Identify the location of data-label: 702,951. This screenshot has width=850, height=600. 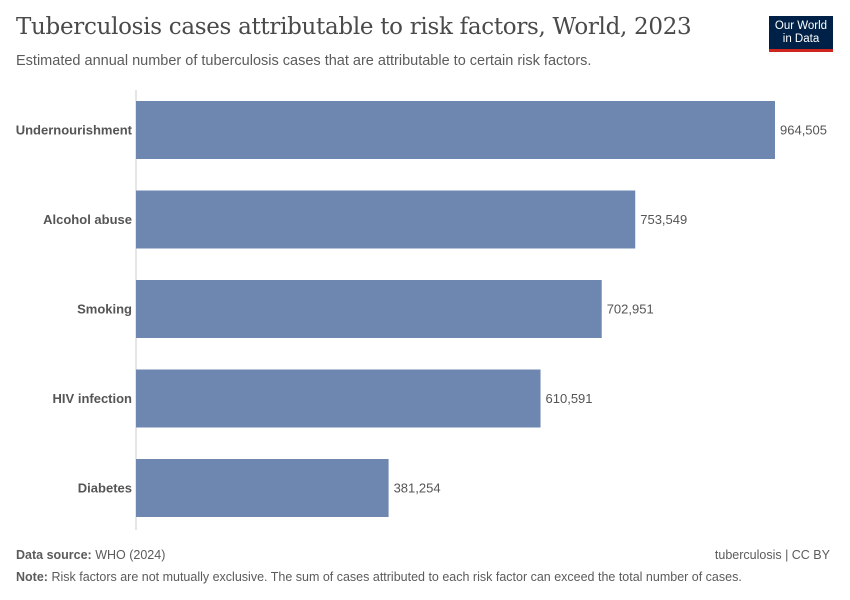
(630, 309).